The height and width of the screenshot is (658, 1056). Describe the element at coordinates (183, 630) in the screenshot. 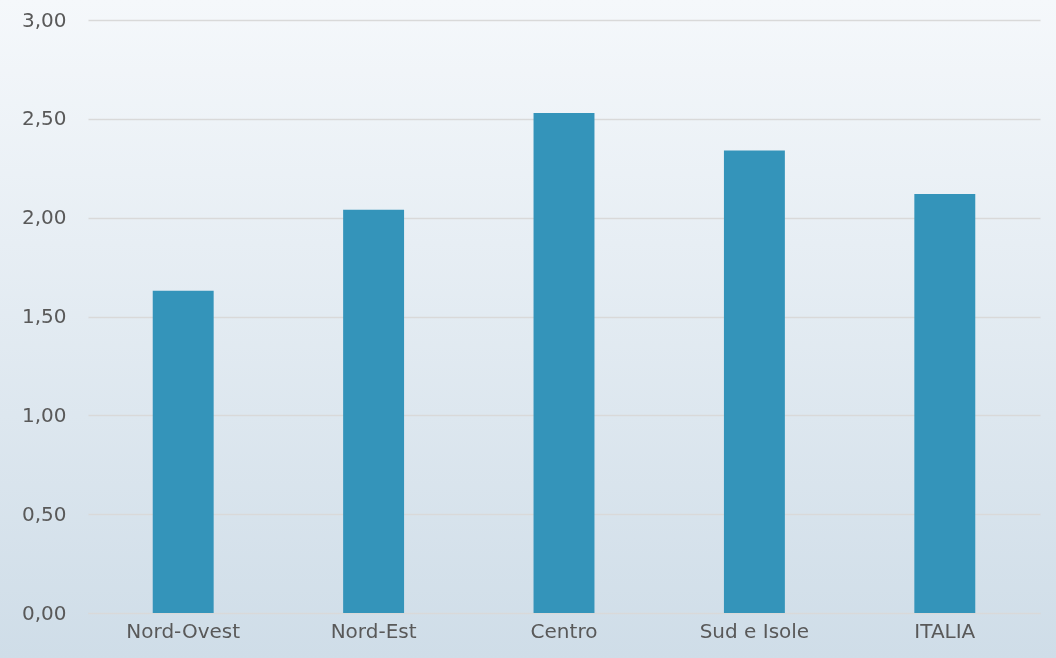

I see `x-tick-label: Nord-Ovest` at that location.